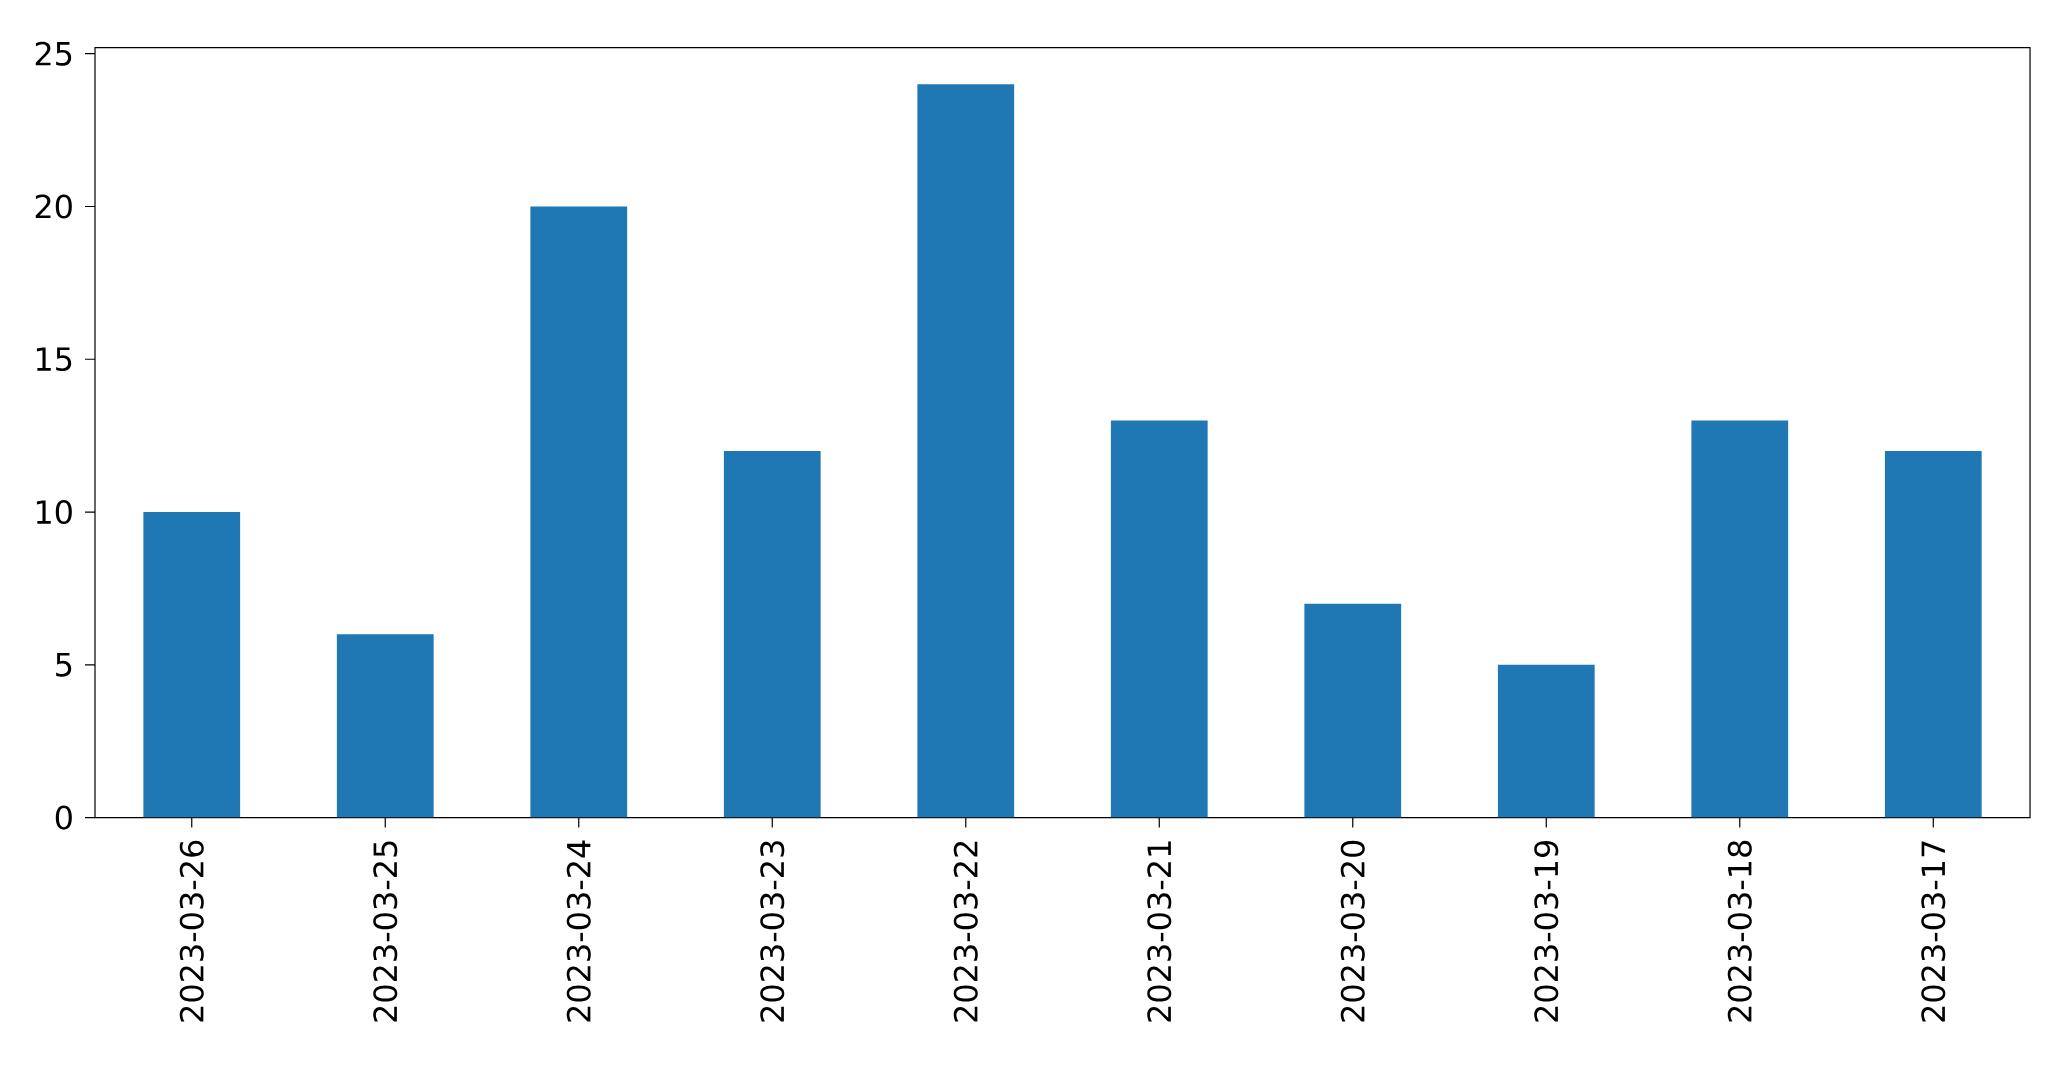  I want to click on y-tick-label: 20, so click(53, 206).